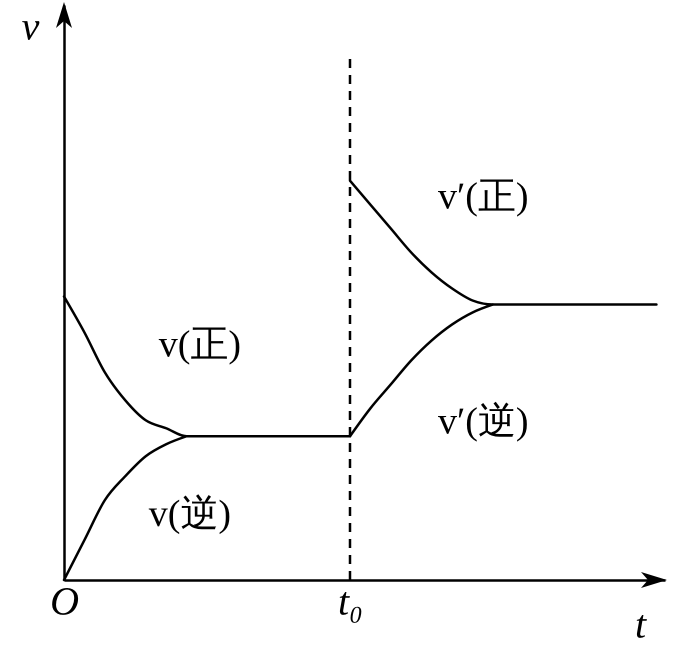  Describe the element at coordinates (200, 344) in the screenshot. I see `series-label: v(正)` at that location.